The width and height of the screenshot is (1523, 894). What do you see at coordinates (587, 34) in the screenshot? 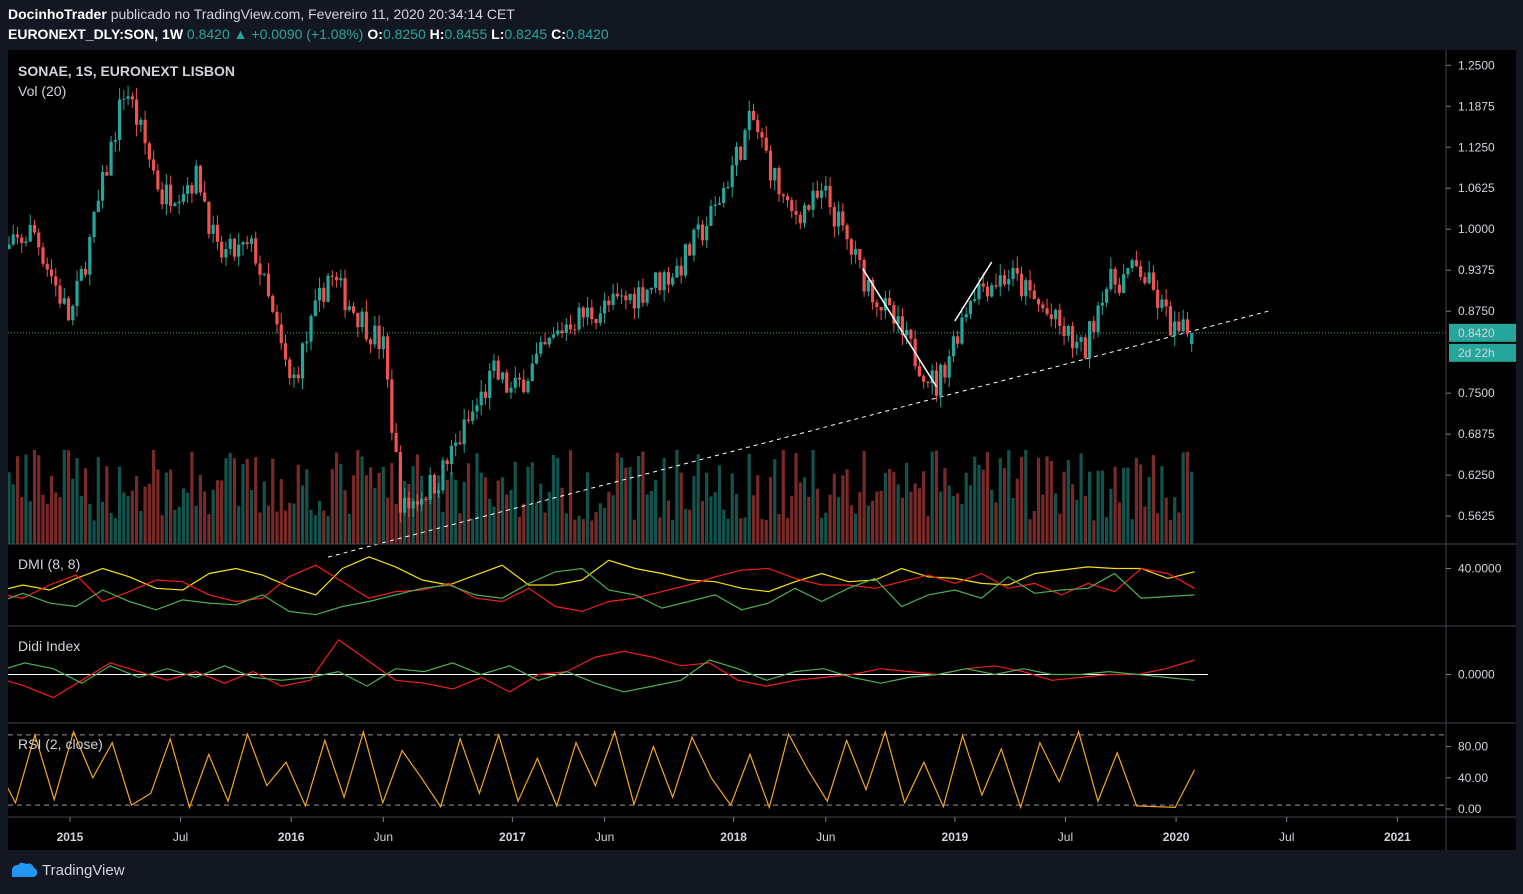
I see `close-value: 0.8420` at bounding box center [587, 34].